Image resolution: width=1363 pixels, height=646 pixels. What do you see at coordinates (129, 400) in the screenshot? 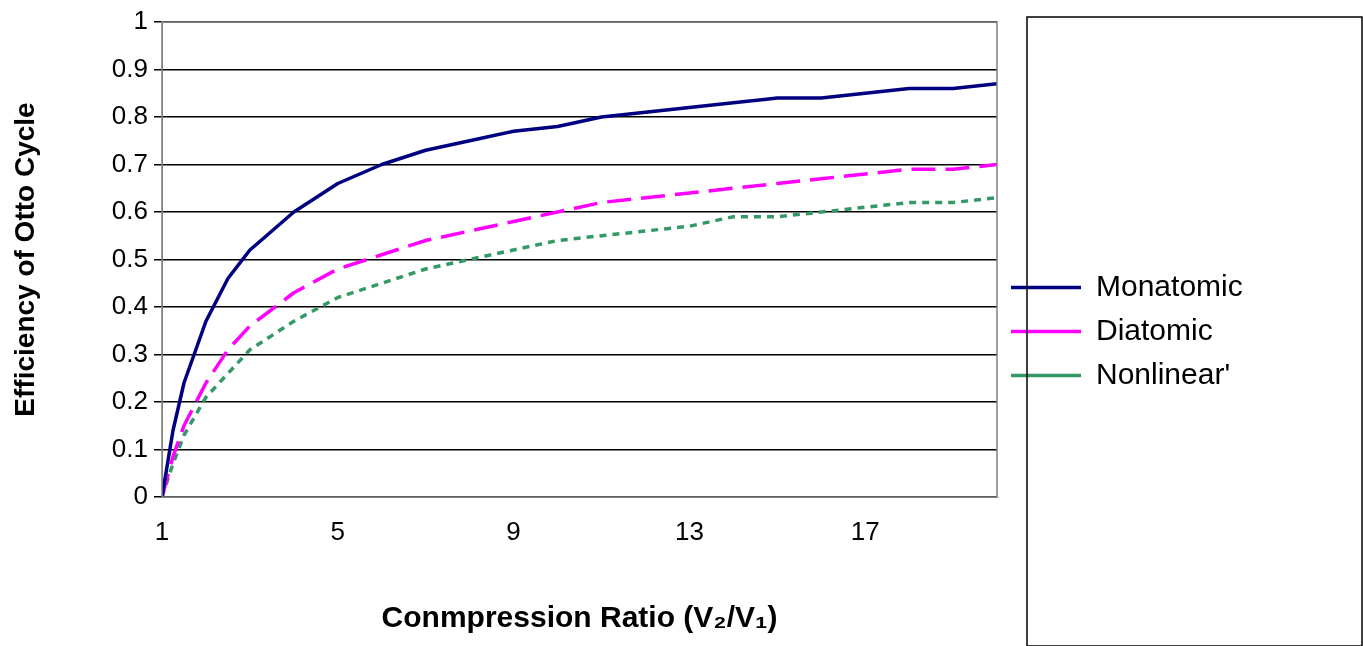
I see `y-tick-label: 0.2` at bounding box center [129, 400].